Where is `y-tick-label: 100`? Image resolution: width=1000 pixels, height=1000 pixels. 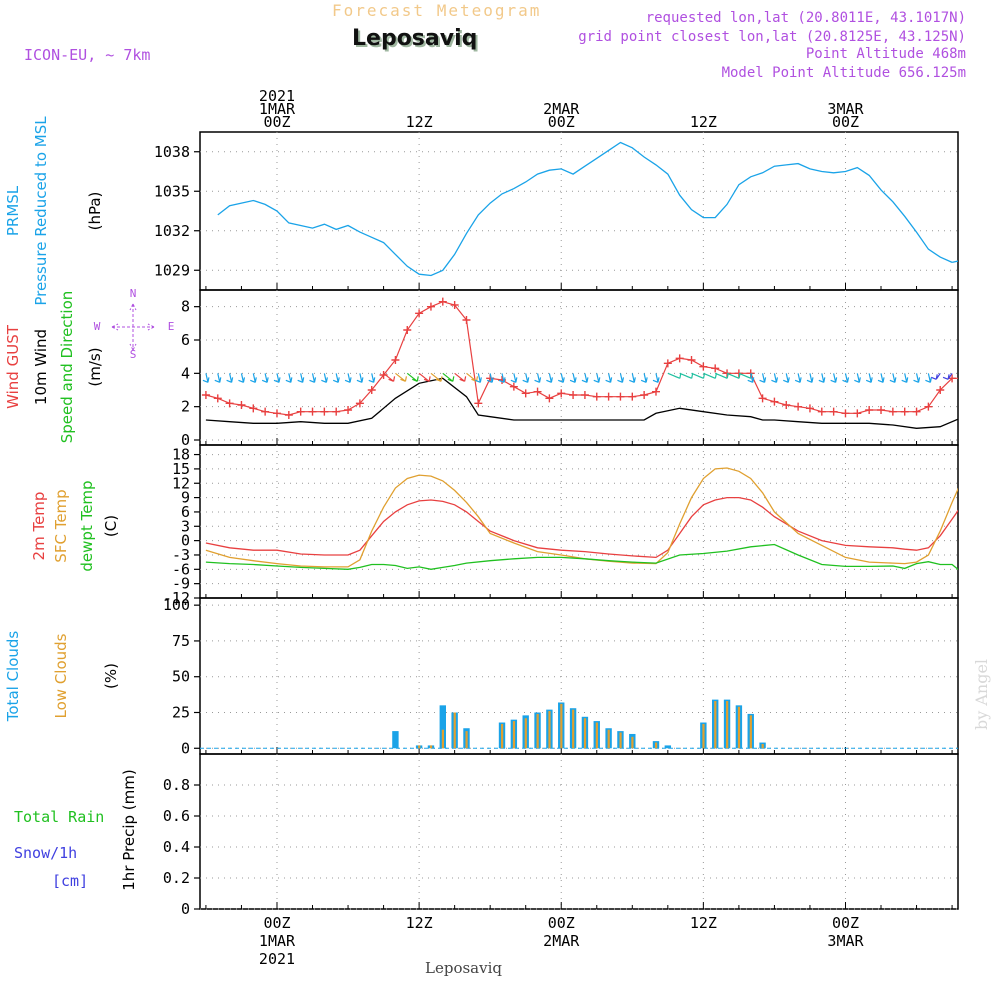
y-tick-label: 100 is located at coordinates (176, 605).